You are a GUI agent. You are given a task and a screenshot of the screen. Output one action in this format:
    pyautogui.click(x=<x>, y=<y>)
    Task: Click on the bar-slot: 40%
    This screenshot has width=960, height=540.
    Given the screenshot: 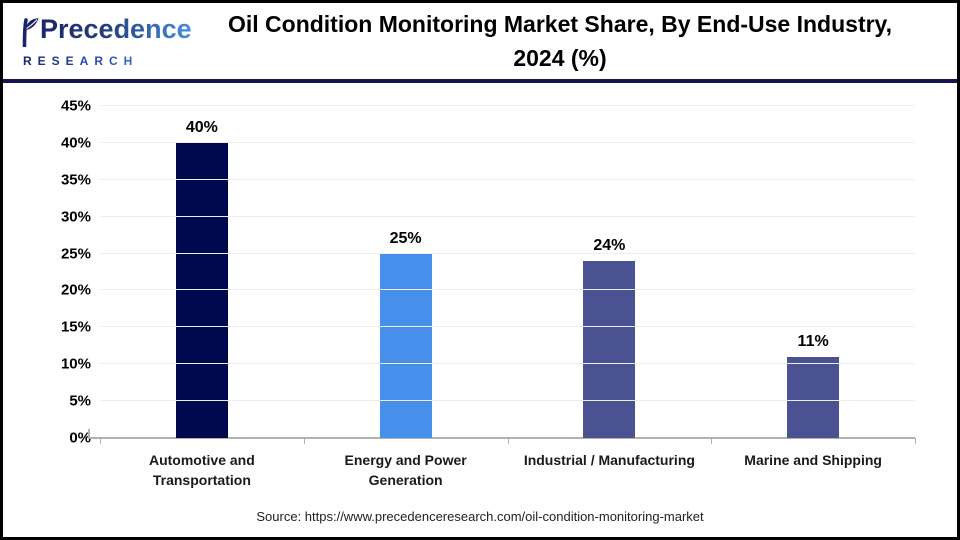 What is the action you would take?
    pyautogui.click(x=202, y=272)
    